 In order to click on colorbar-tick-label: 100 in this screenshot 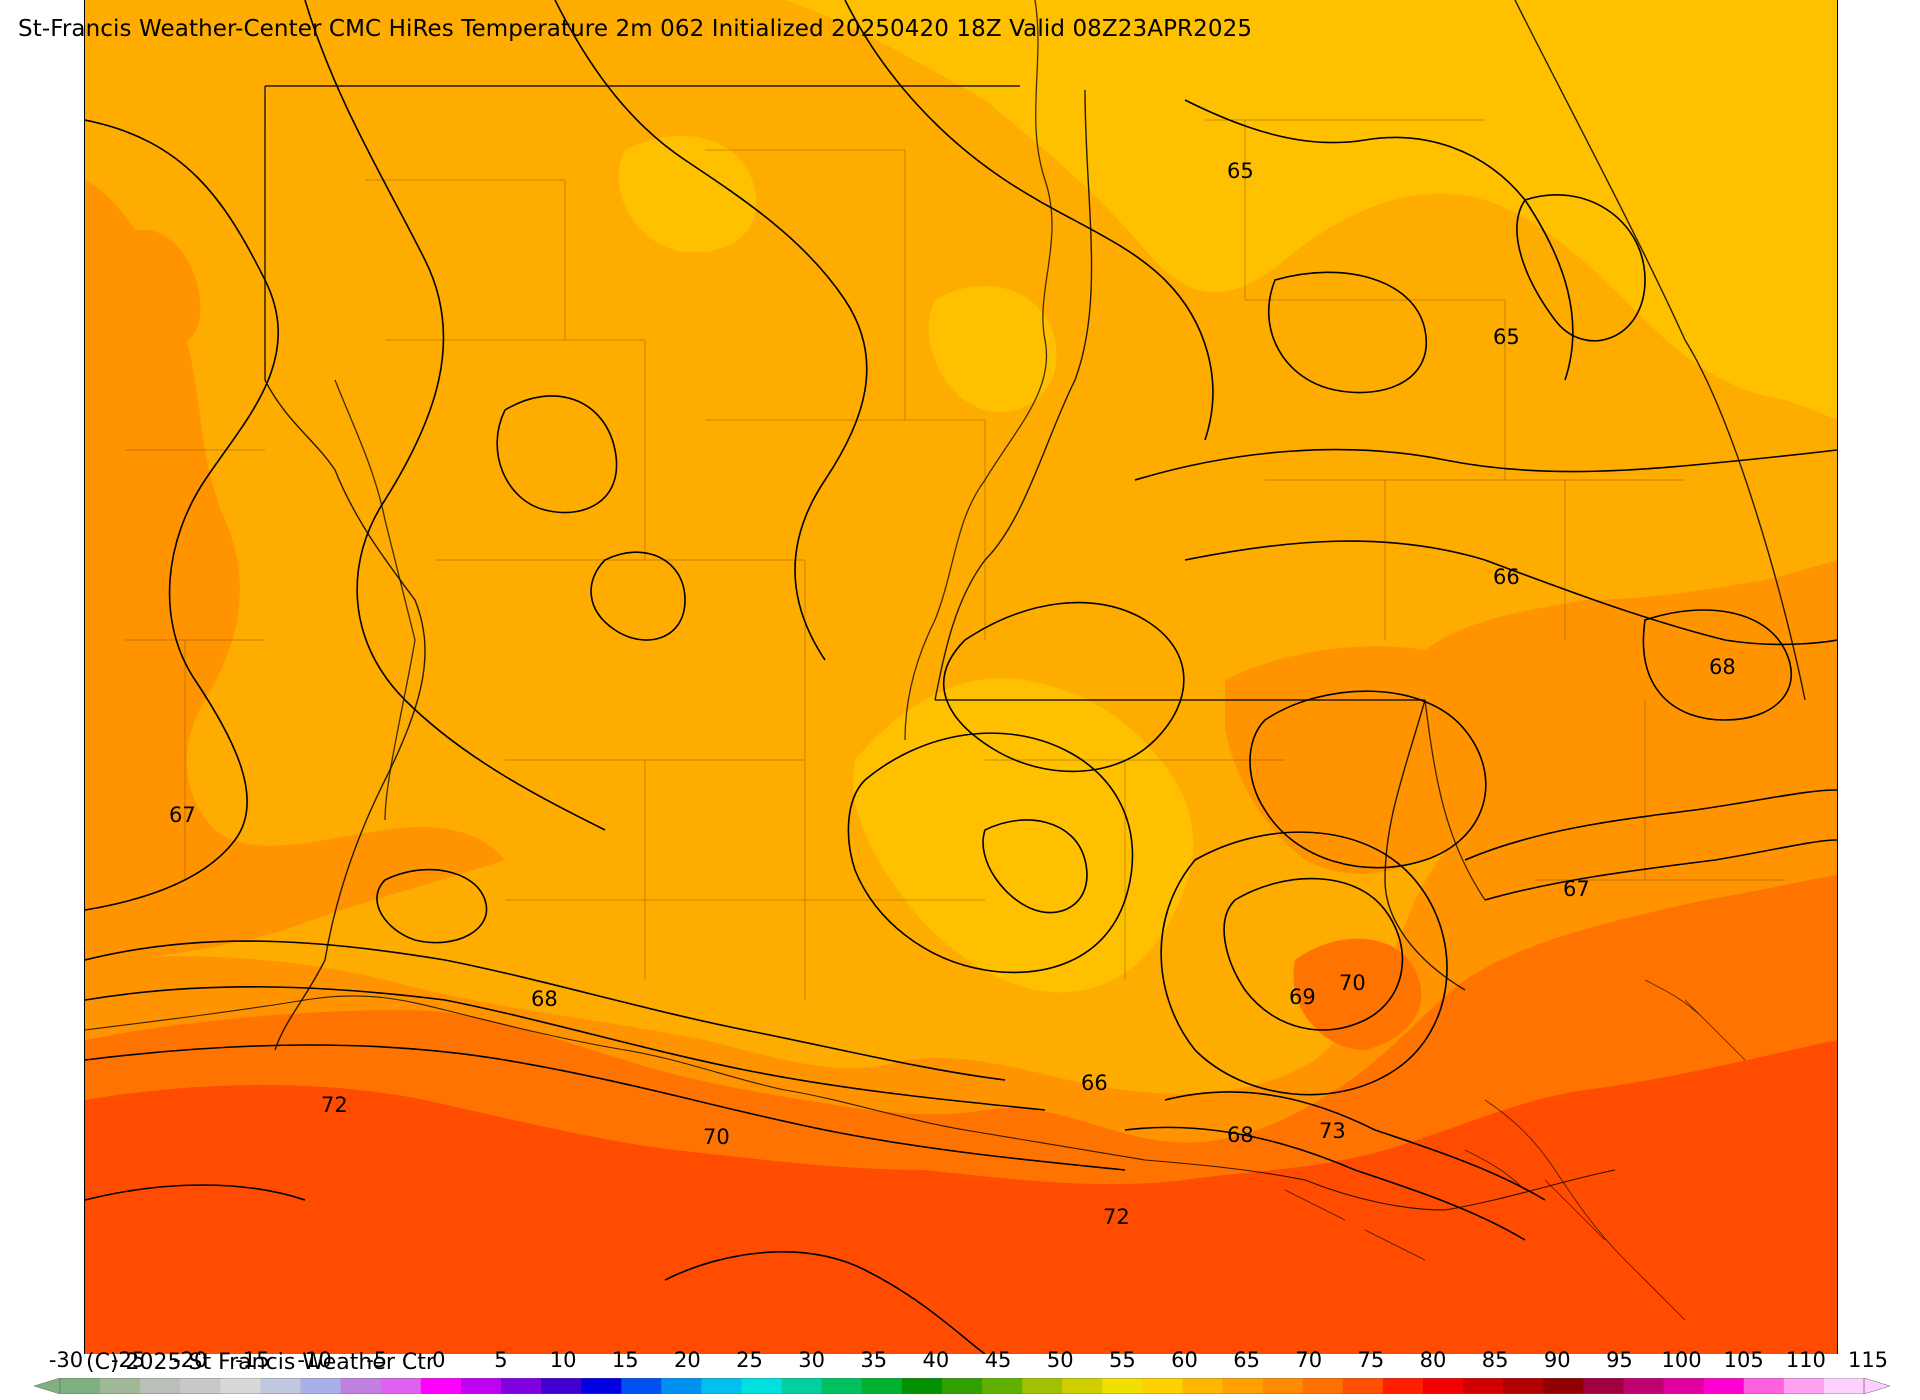, I will do `click(1681, 1360)`.